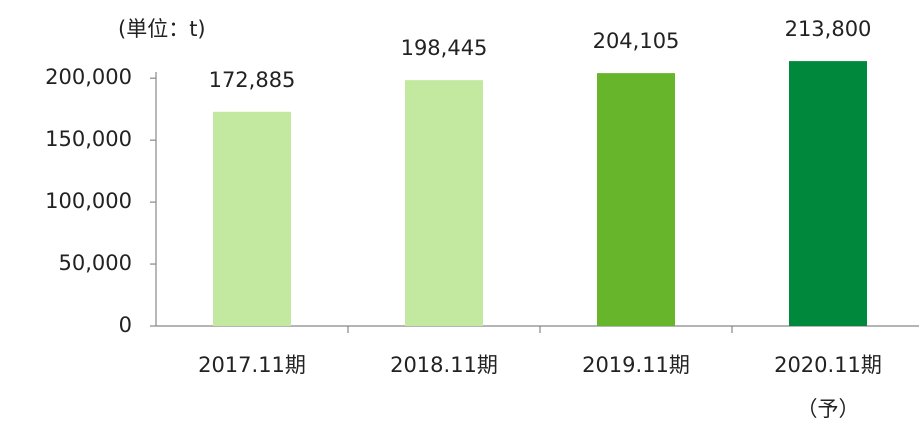 Image resolution: width=920 pixels, height=424 pixels. What do you see at coordinates (88, 139) in the screenshot?
I see `y-tick-label: 150,000` at bounding box center [88, 139].